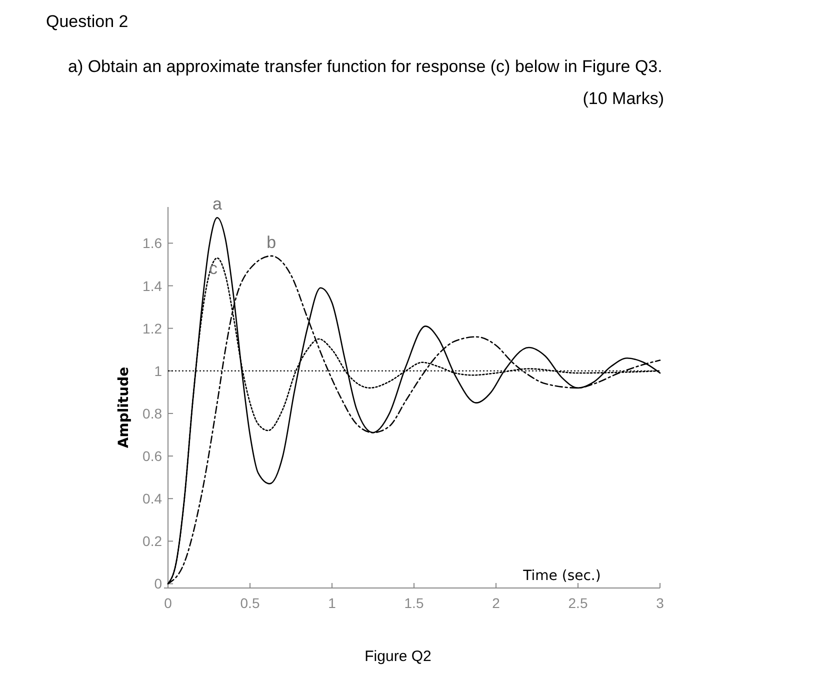 The width and height of the screenshot is (826, 688). Describe the element at coordinates (623, 98) in the screenshot. I see `text: (10 Marks)` at that location.